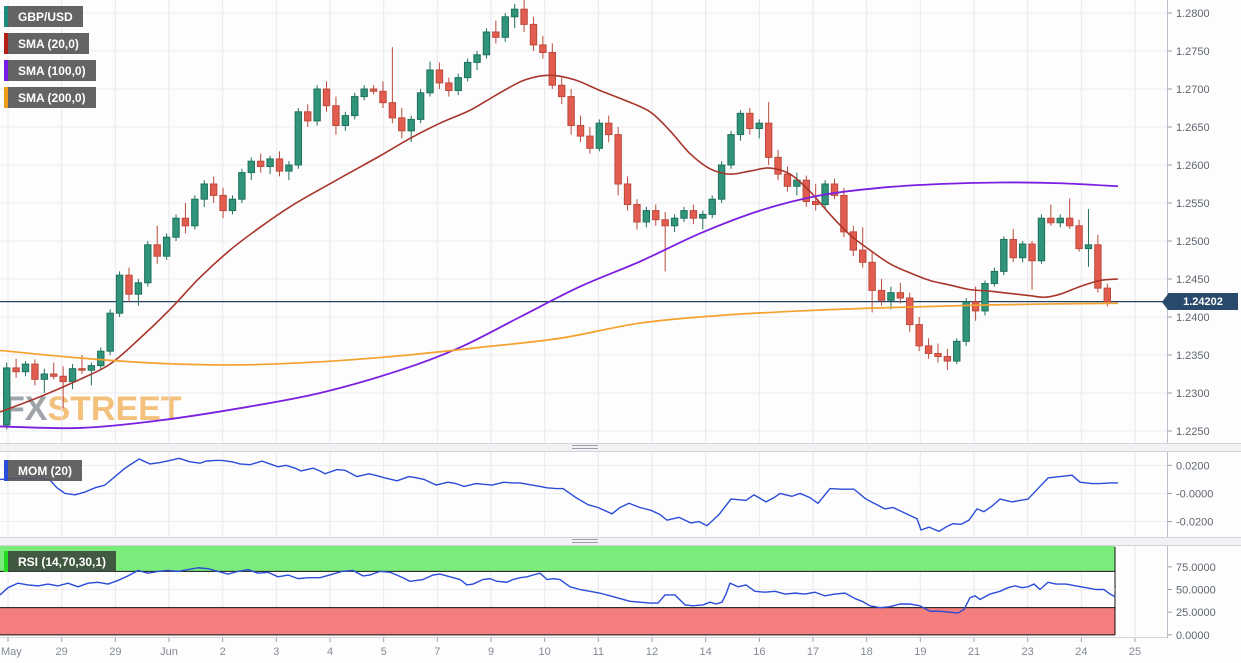 This screenshot has width=1241, height=663. Describe the element at coordinates (598, 652) in the screenshot. I see `x-axis-tick-label: 11` at that location.